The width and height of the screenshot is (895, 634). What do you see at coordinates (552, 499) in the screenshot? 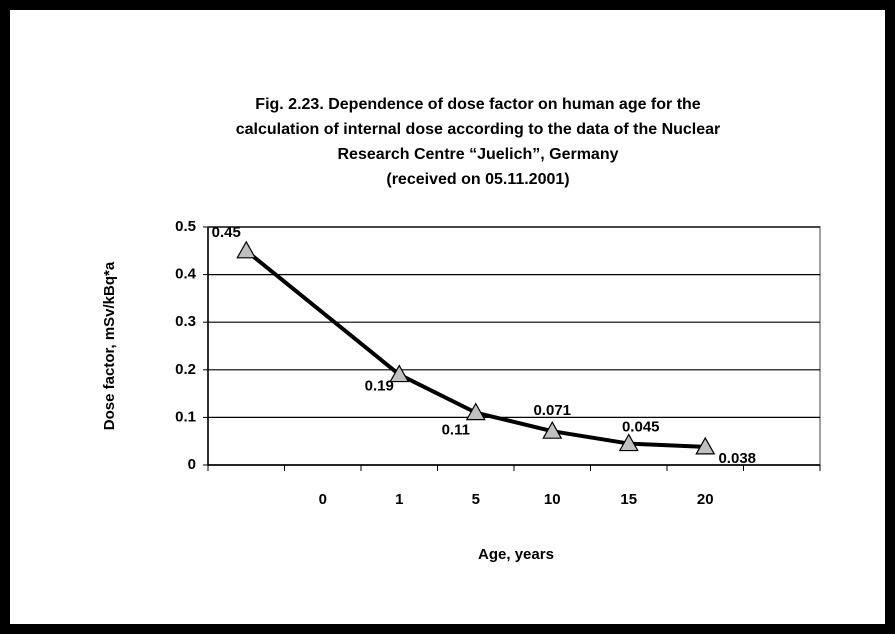
I see `x-tick-label: 10` at bounding box center [552, 499].